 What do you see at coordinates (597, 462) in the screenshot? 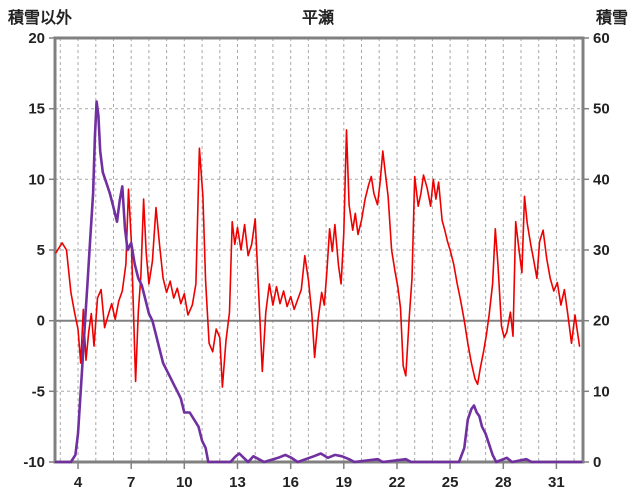
I see `right-tick-label: 0` at bounding box center [597, 462].